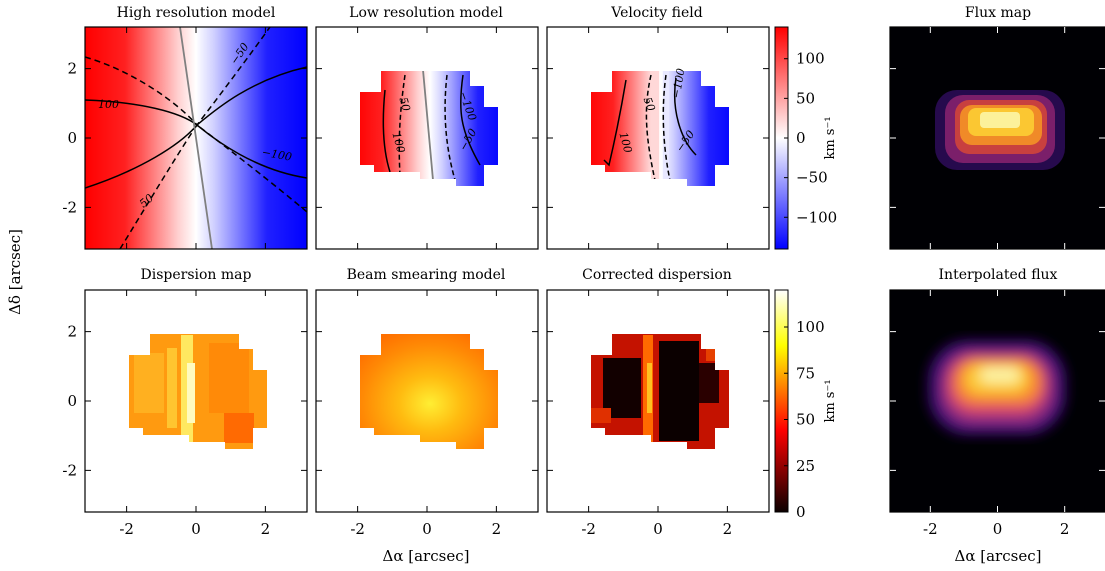 Image resolution: width=1105 pixels, height=571 pixels. Describe the element at coordinates (998, 556) in the screenshot. I see `x-axis-label-right: Δα [arcsec]` at that location.